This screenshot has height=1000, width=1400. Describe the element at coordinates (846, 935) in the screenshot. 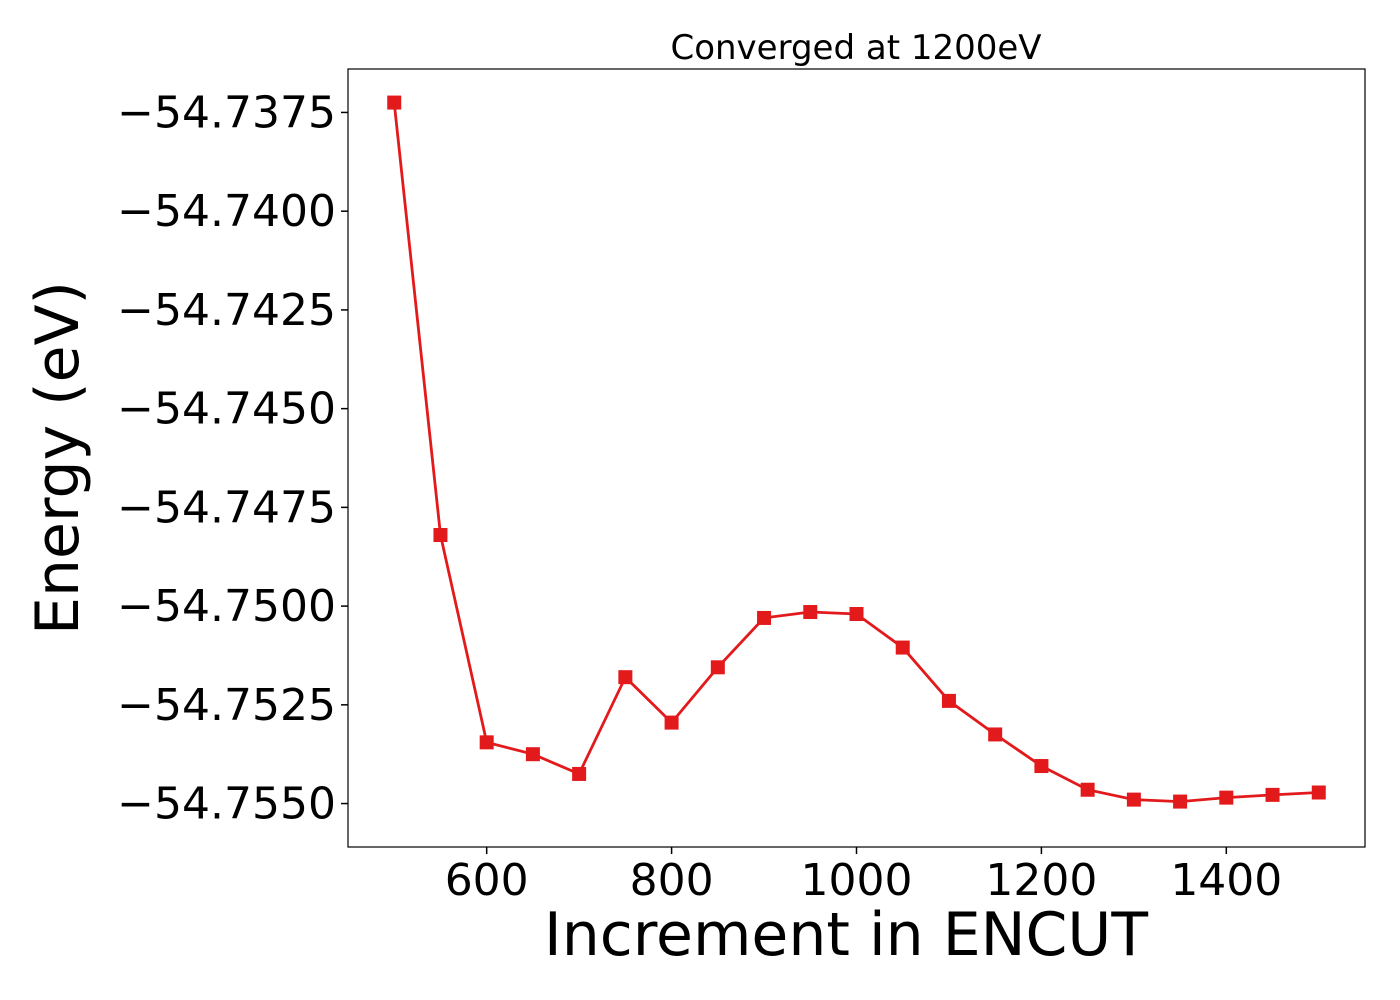

I see `x-axis-label: Increment in ENCUT` at that location.